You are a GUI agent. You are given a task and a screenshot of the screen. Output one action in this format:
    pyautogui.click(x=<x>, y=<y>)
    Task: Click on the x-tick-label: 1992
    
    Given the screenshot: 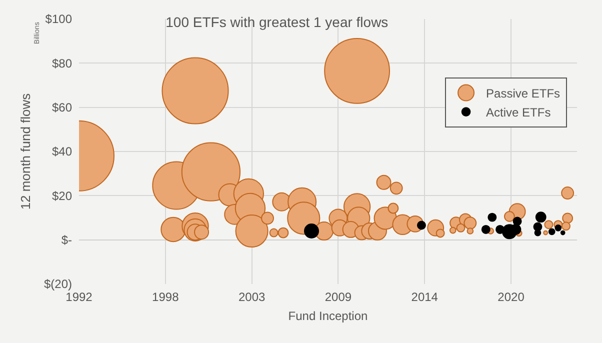 What is the action you would take?
    pyautogui.click(x=79, y=297)
    